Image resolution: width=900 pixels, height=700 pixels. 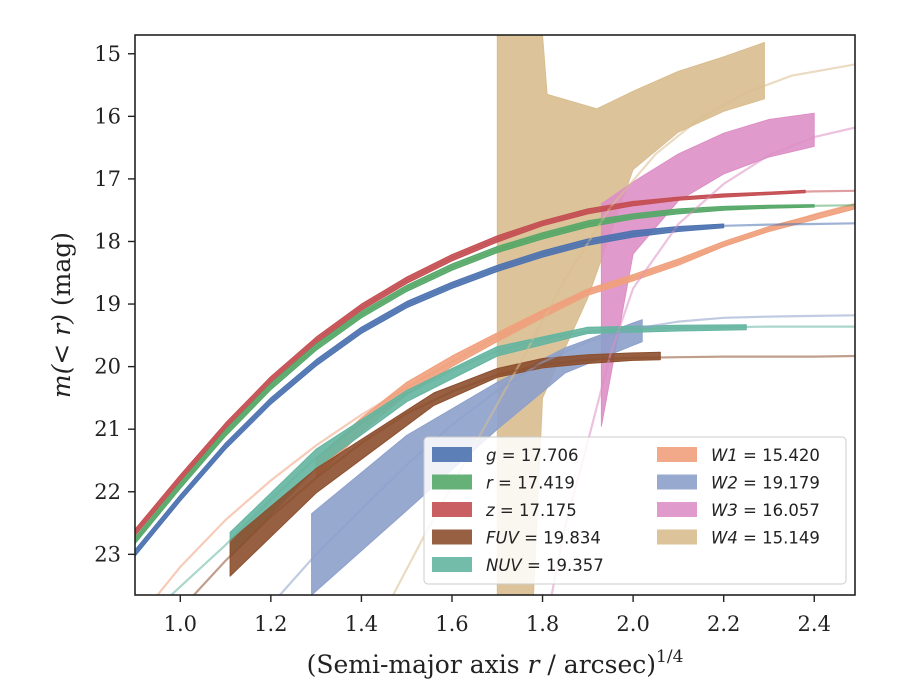 What do you see at coordinates (107, 367) in the screenshot?
I see `y-tick-label: 20` at bounding box center [107, 367].